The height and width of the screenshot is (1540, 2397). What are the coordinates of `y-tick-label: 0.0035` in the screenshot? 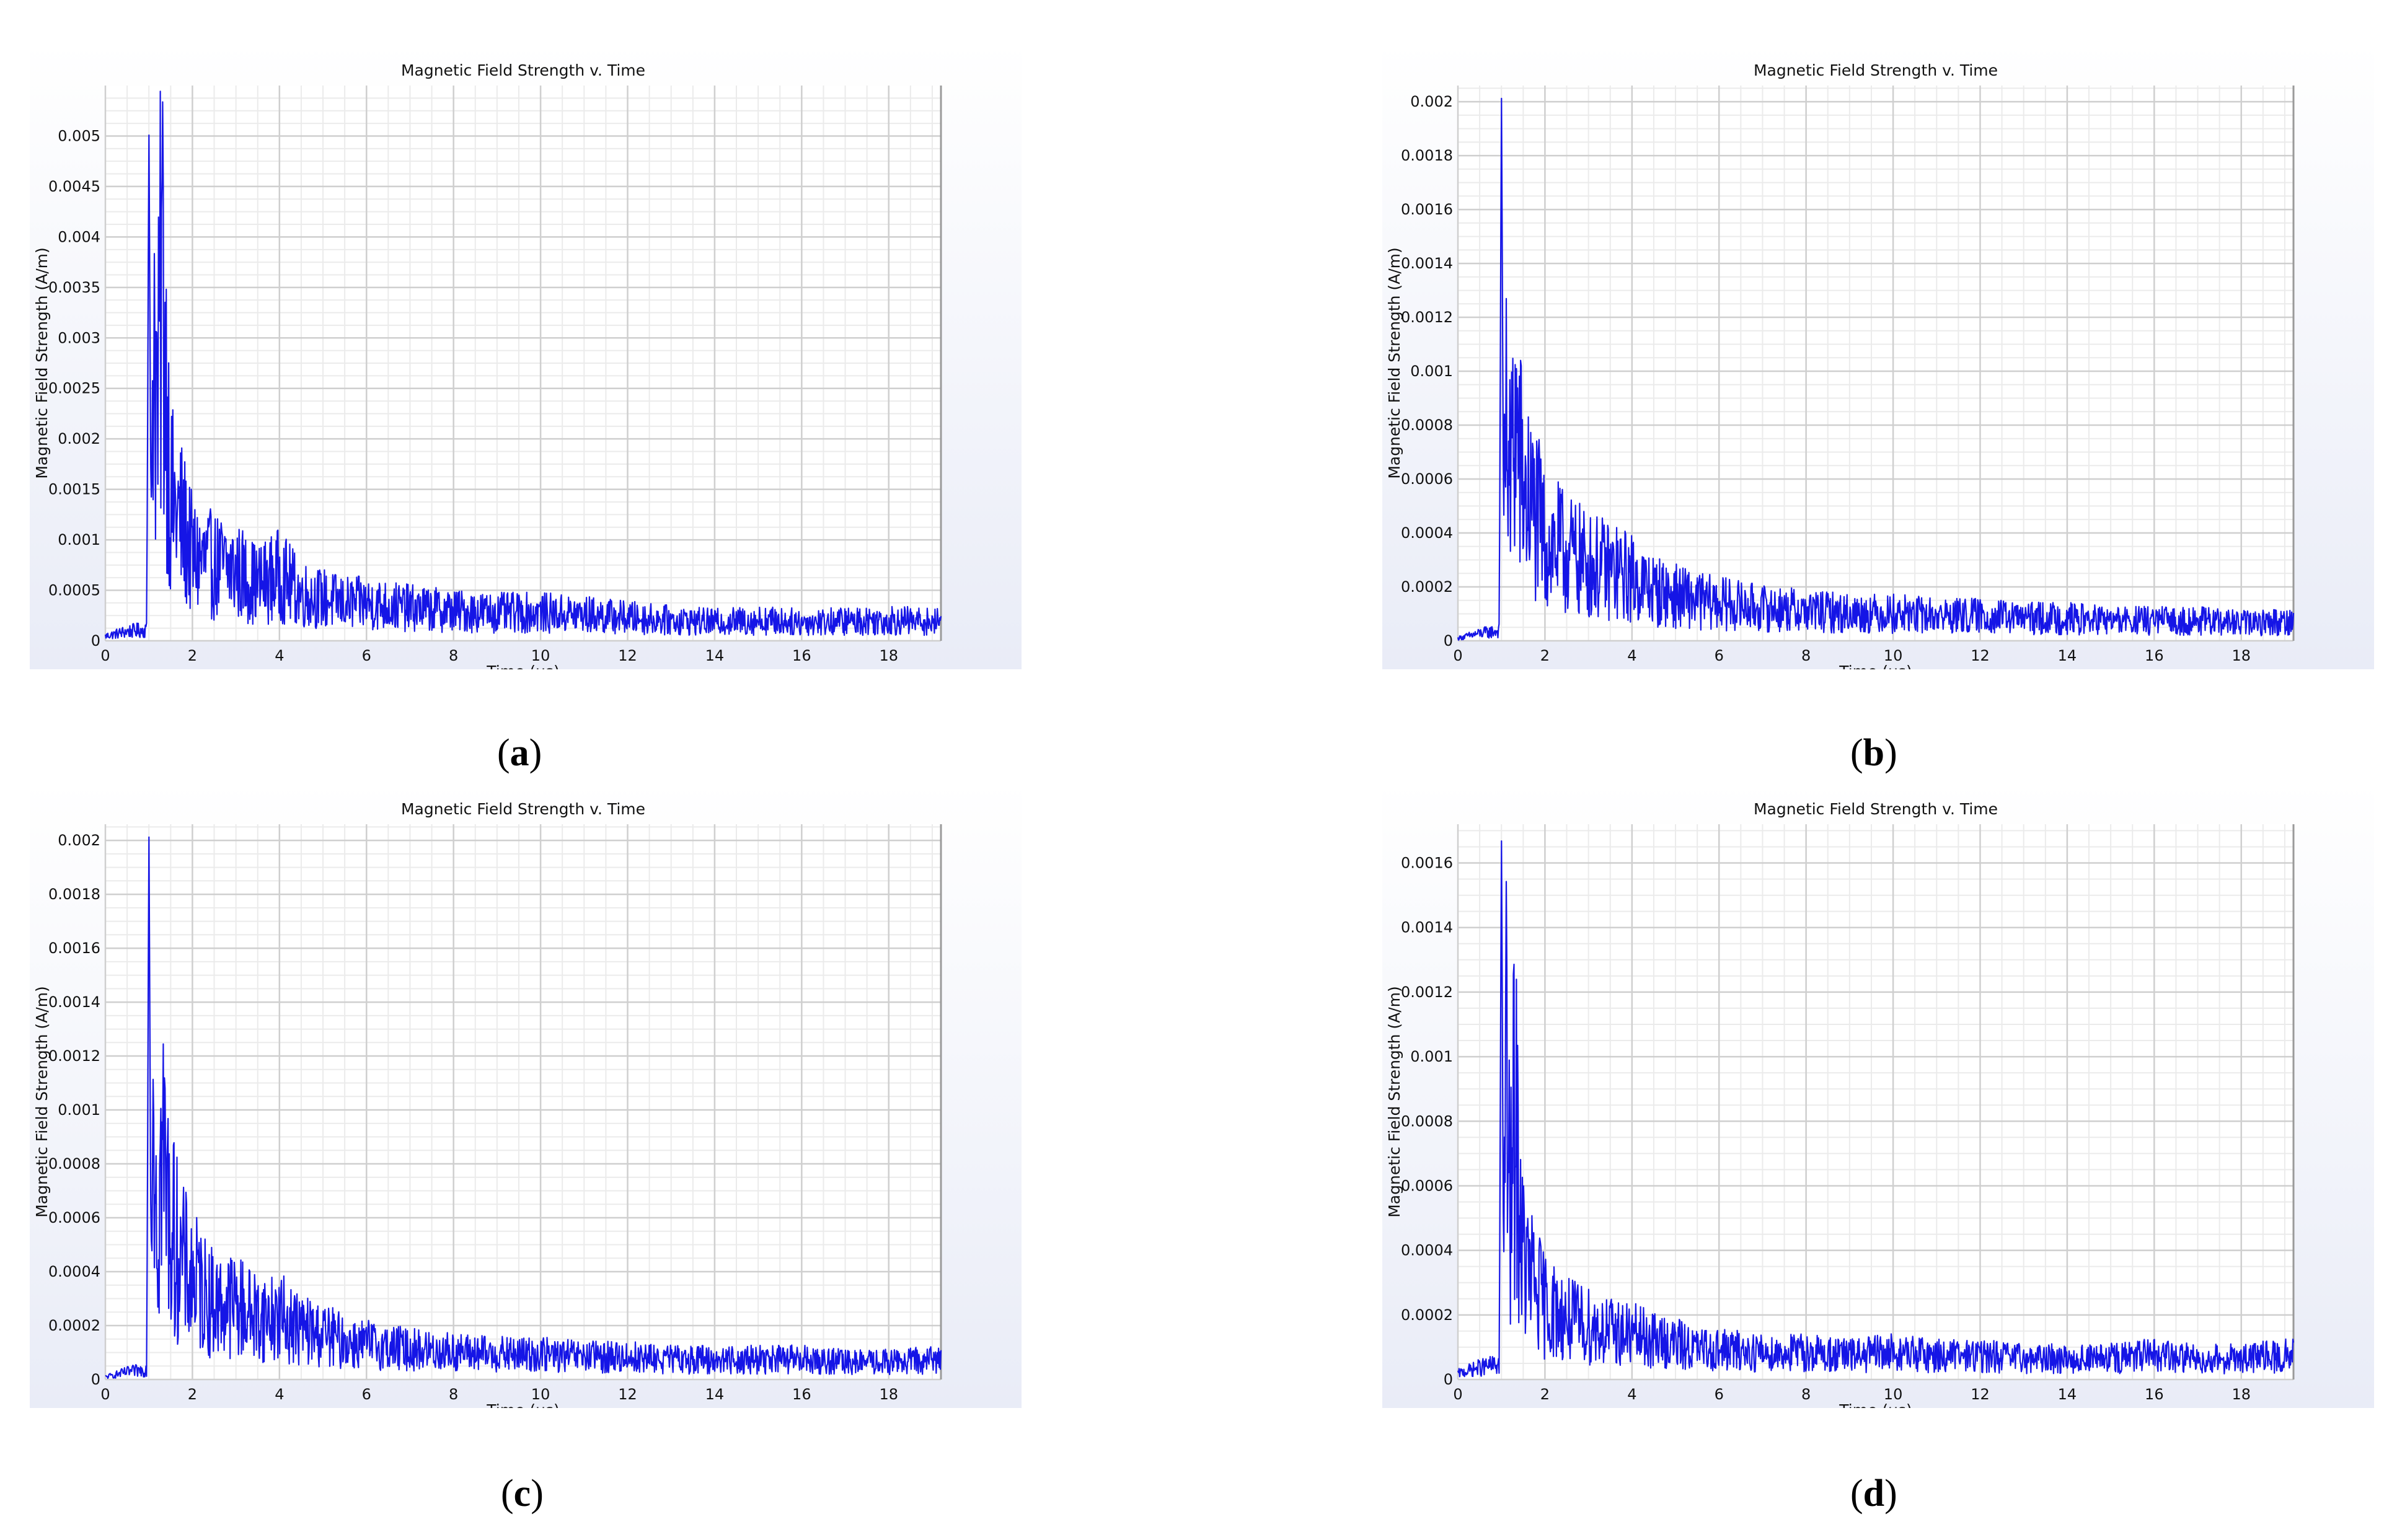 It's located at (74, 287).